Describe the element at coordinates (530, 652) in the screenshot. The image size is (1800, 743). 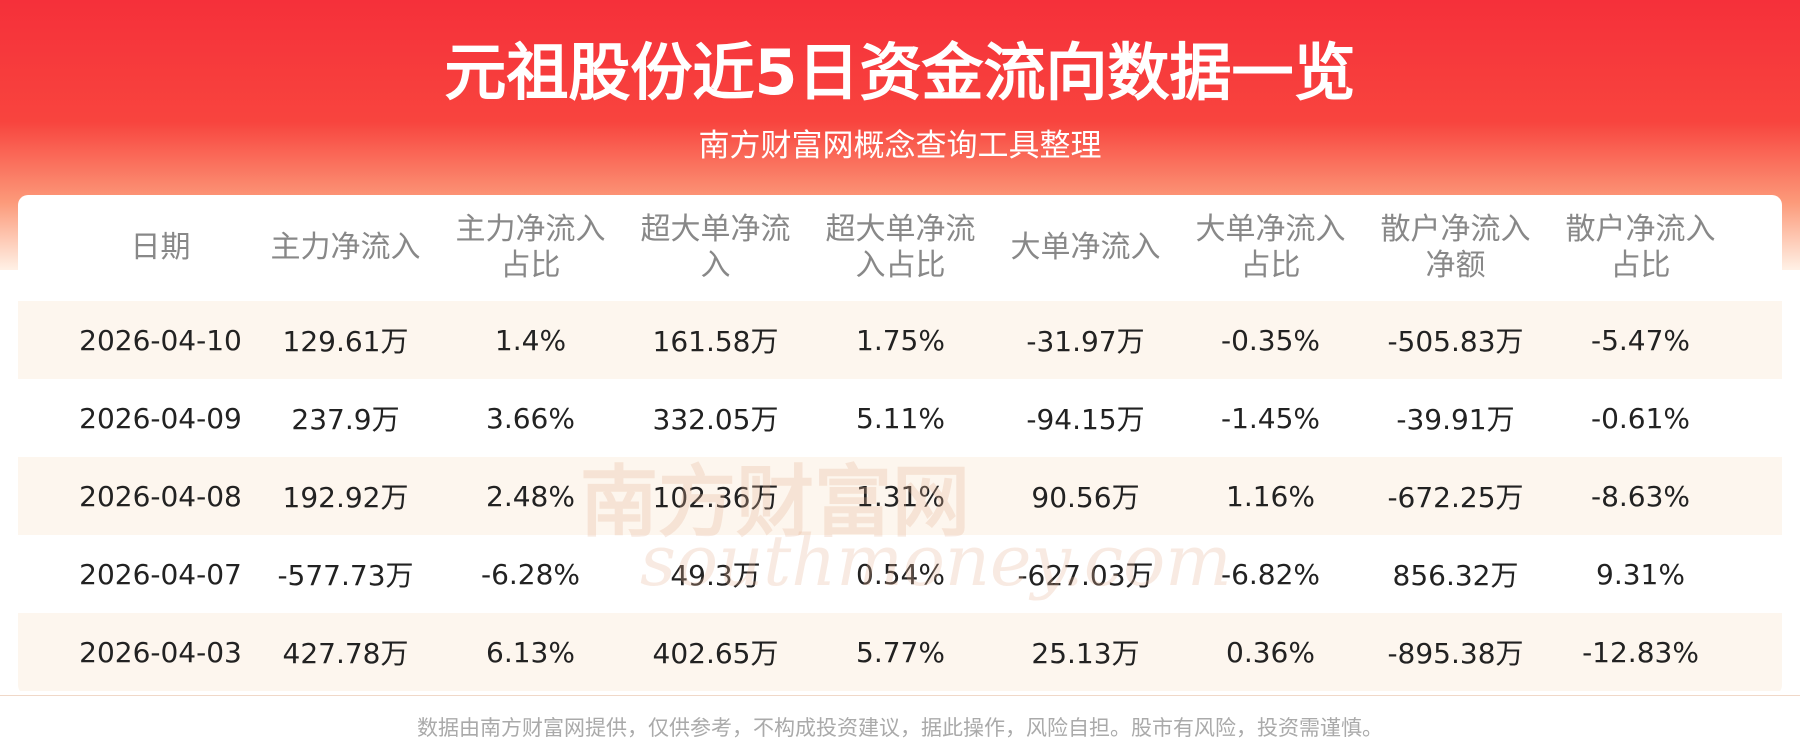
I see `table-cell: 6.13%` at that location.